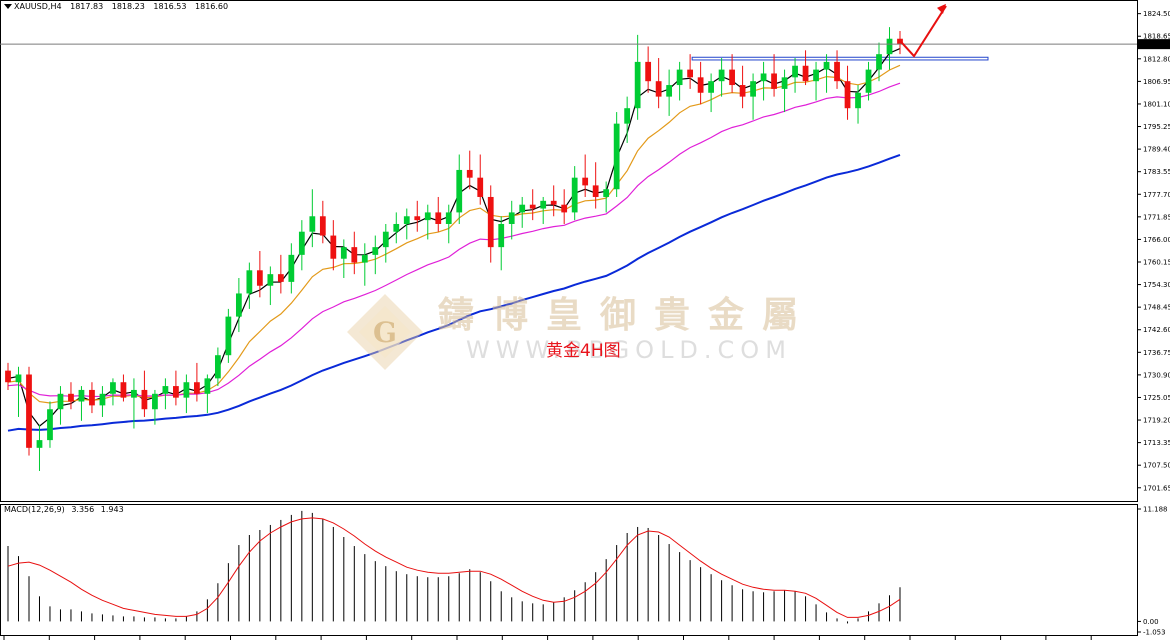 This screenshot has height=641, width=1170. Describe the element at coordinates (83, 509) in the screenshot. I see `macd-main-value: 3.356` at that location.